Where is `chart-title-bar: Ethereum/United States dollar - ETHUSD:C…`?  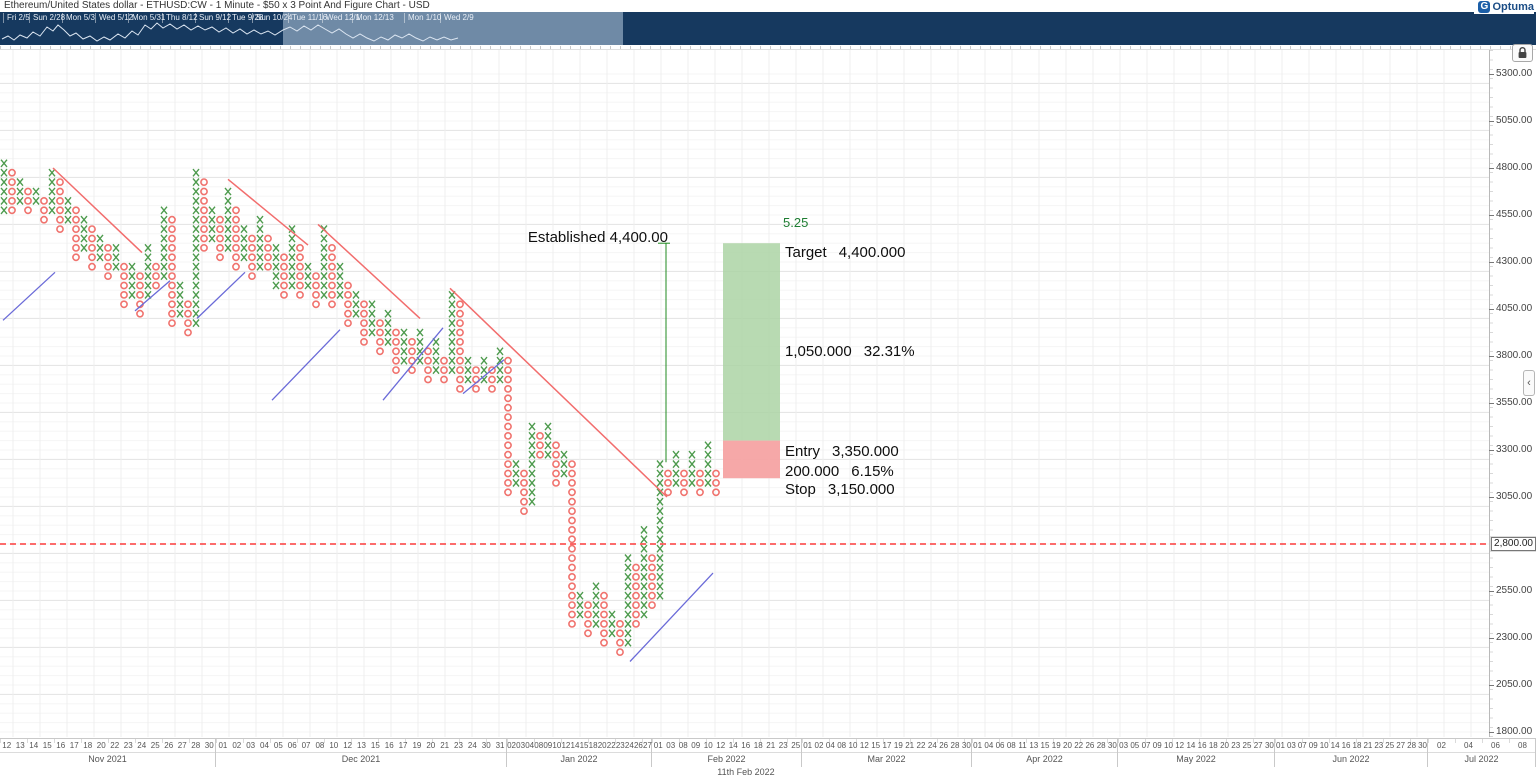
chart-title-bar: Ethereum/United States dollar - ETHUSD:C… is located at coordinates (768, 6).